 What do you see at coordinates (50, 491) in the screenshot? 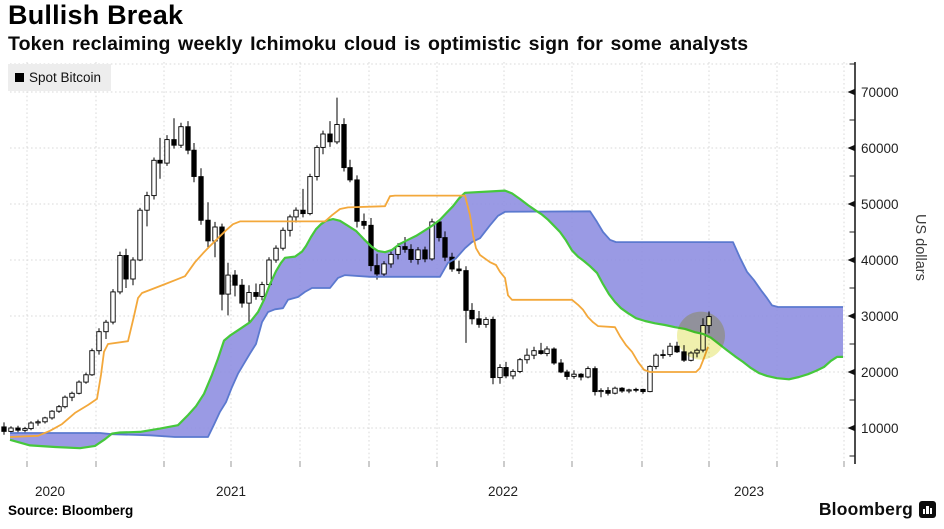
I see `svg-text: 2020` at bounding box center [50, 491].